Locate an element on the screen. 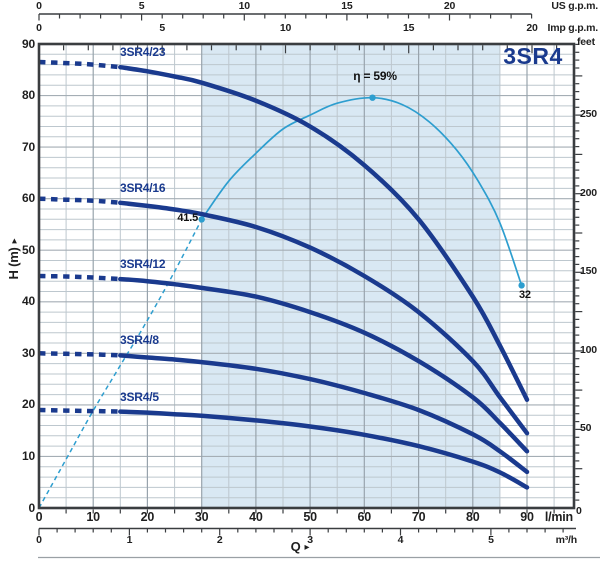 The height and width of the screenshot is (567, 600). lmin-tick-label: 0 is located at coordinates (39, 517).